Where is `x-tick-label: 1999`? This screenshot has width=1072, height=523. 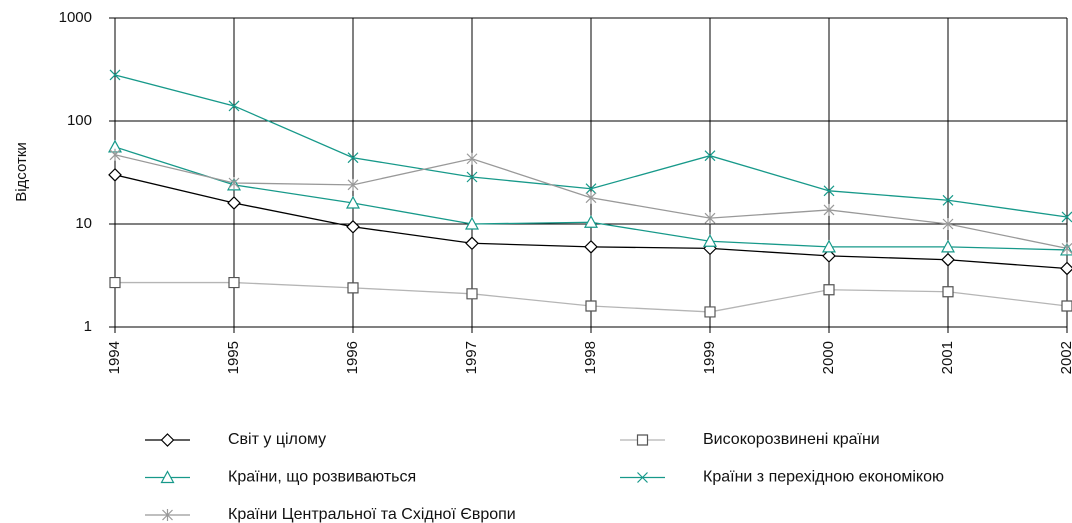 x-tick-label: 1999 is located at coordinates (709, 357).